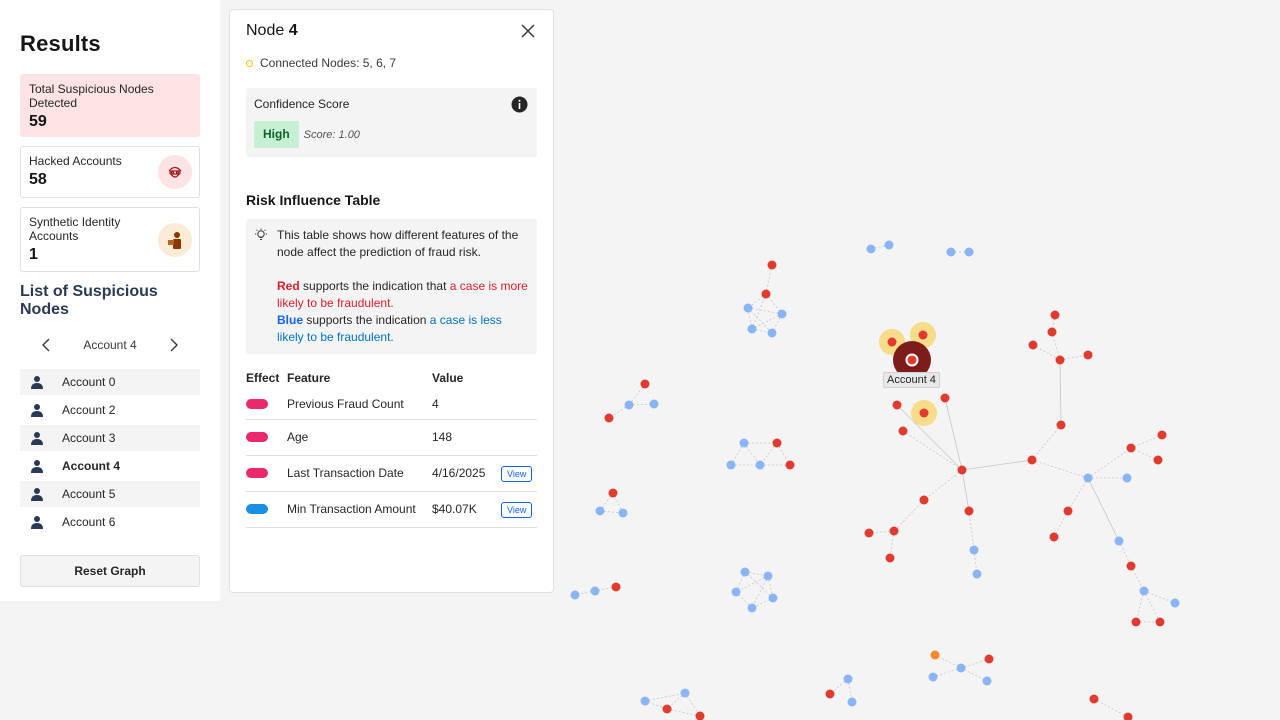 The height and width of the screenshot is (720, 1280). I want to click on confidence-card: Confidence Score High Score: 1.00, so click(391, 122).